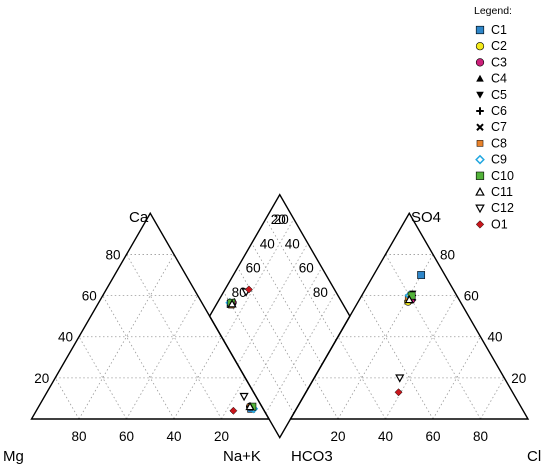 The image size is (550, 469). Describe the element at coordinates (480, 224) in the screenshot. I see `legend-marker-o1` at that location.